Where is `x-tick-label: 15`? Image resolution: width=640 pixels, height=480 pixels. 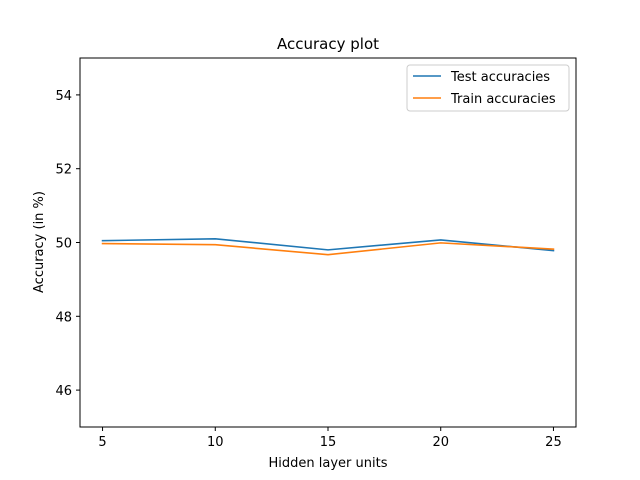 x-tick-label: 15 is located at coordinates (328, 442).